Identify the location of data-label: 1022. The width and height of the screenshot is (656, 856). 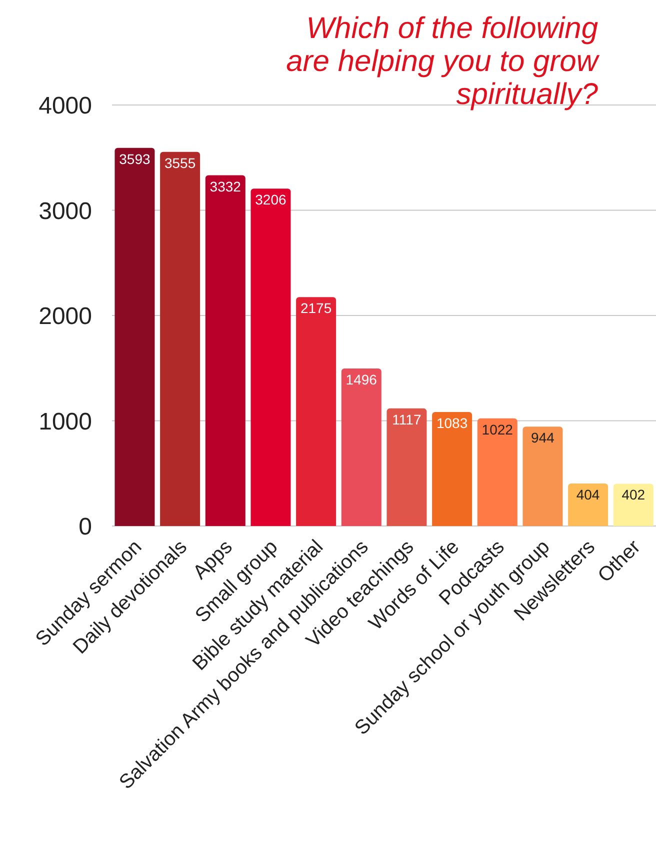
(498, 429).